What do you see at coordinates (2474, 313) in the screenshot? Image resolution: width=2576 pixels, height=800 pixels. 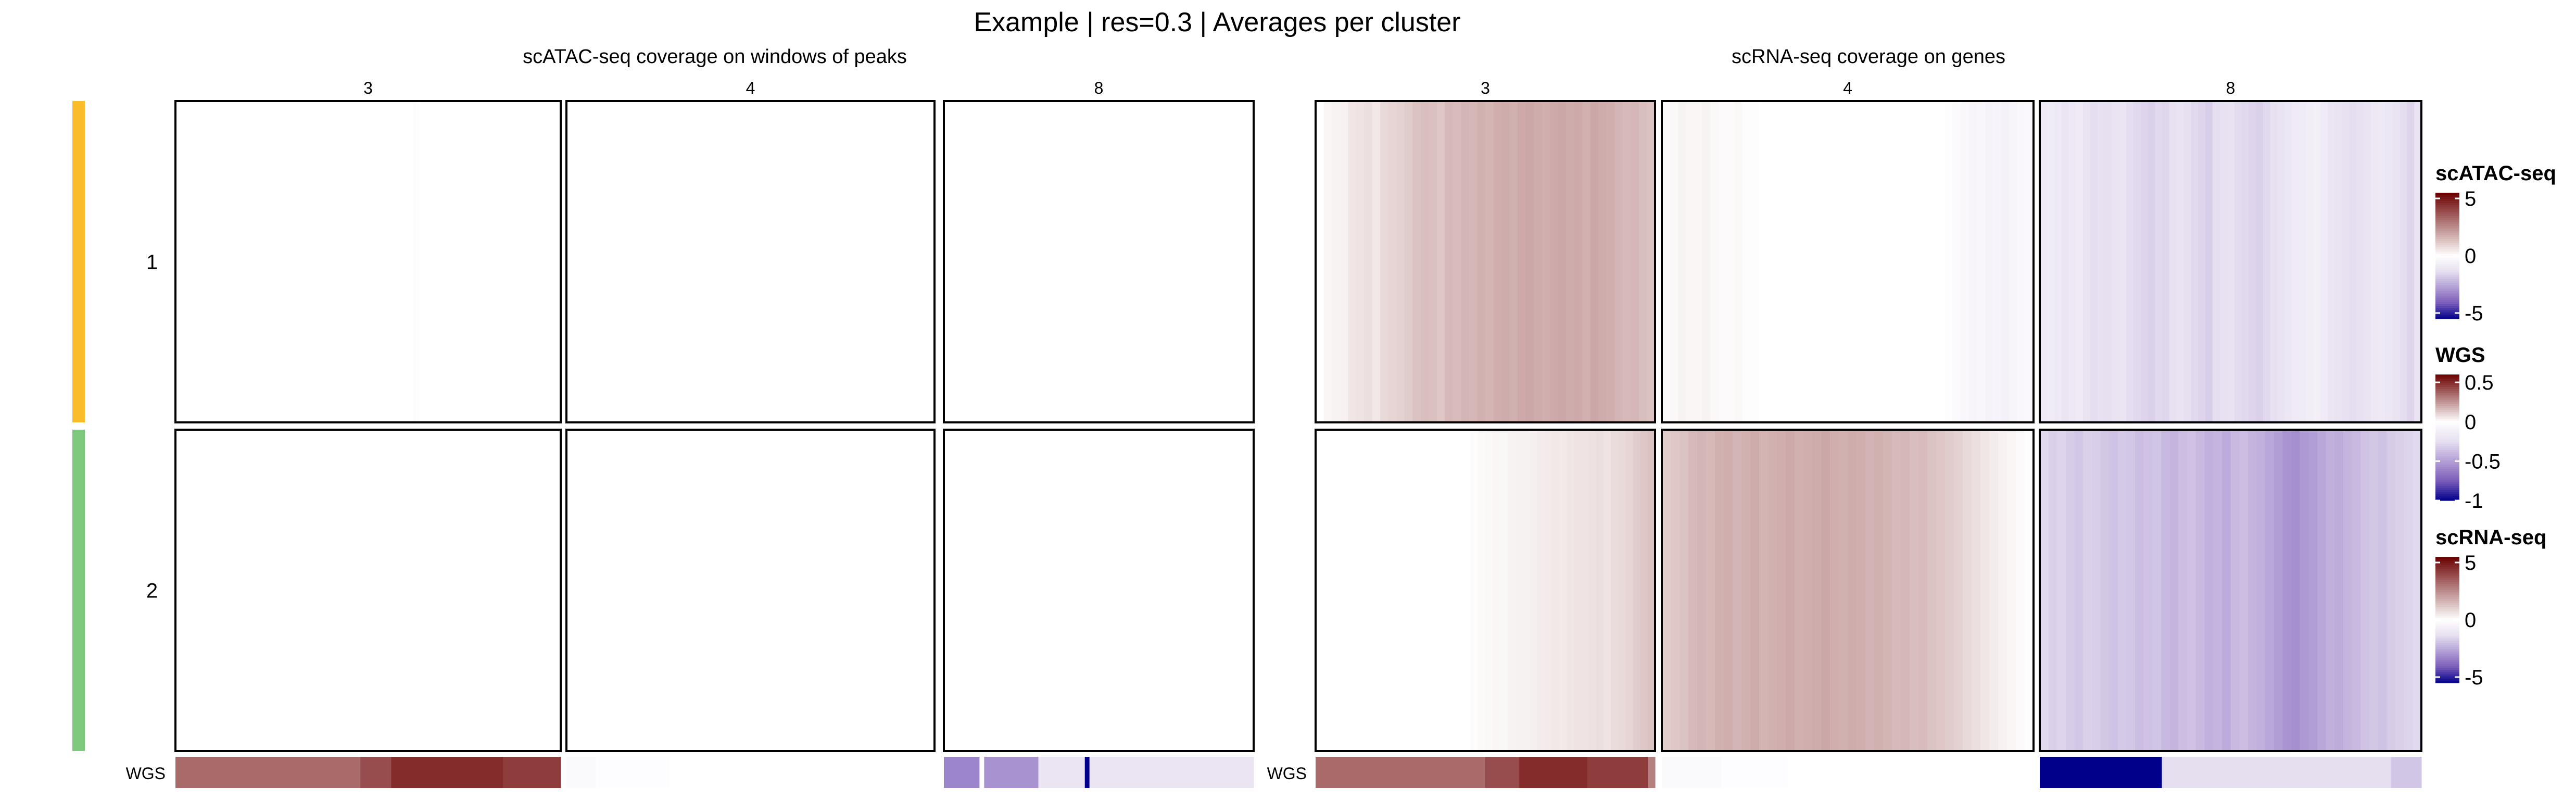 I see `legend-tick-label: -5` at bounding box center [2474, 313].